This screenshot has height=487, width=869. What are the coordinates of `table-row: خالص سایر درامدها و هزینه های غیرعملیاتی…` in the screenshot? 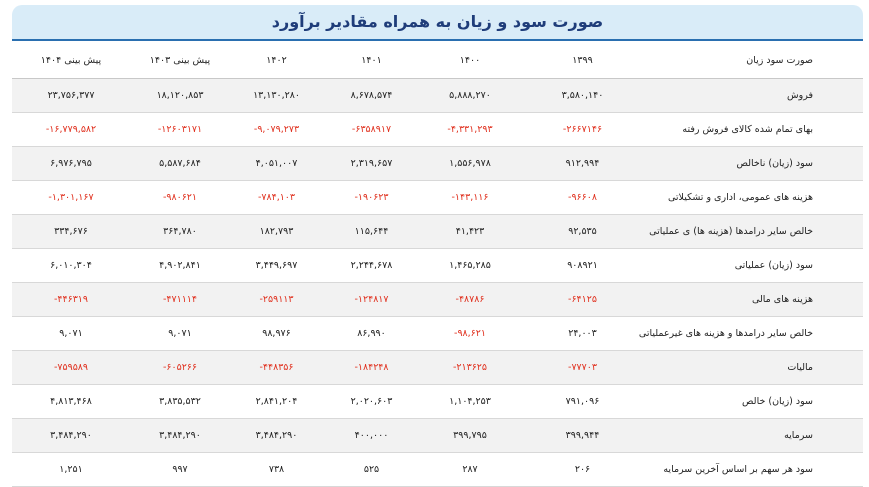 It's located at (437, 333).